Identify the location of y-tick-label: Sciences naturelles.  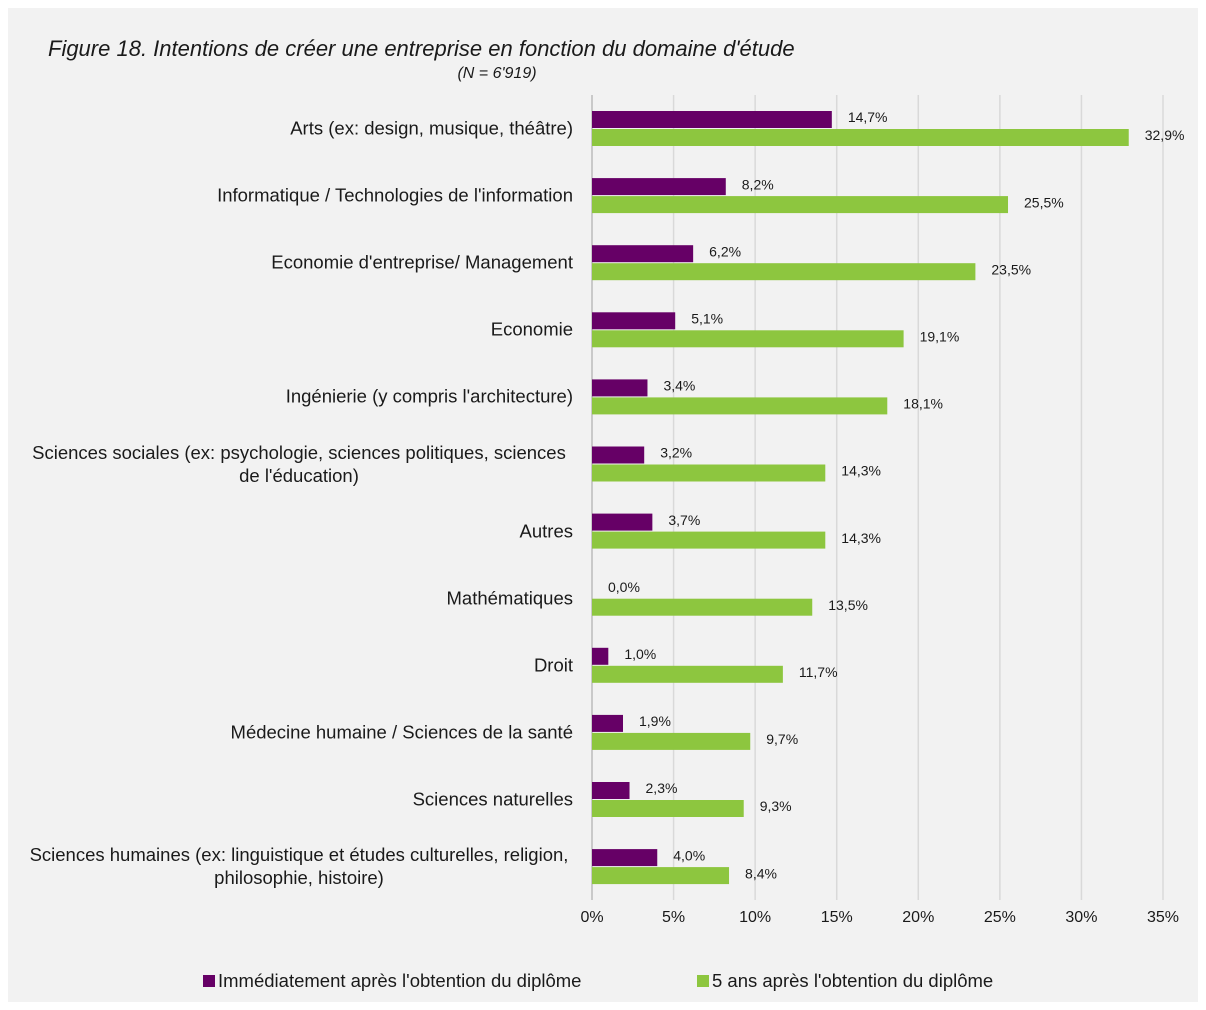
(293, 799).